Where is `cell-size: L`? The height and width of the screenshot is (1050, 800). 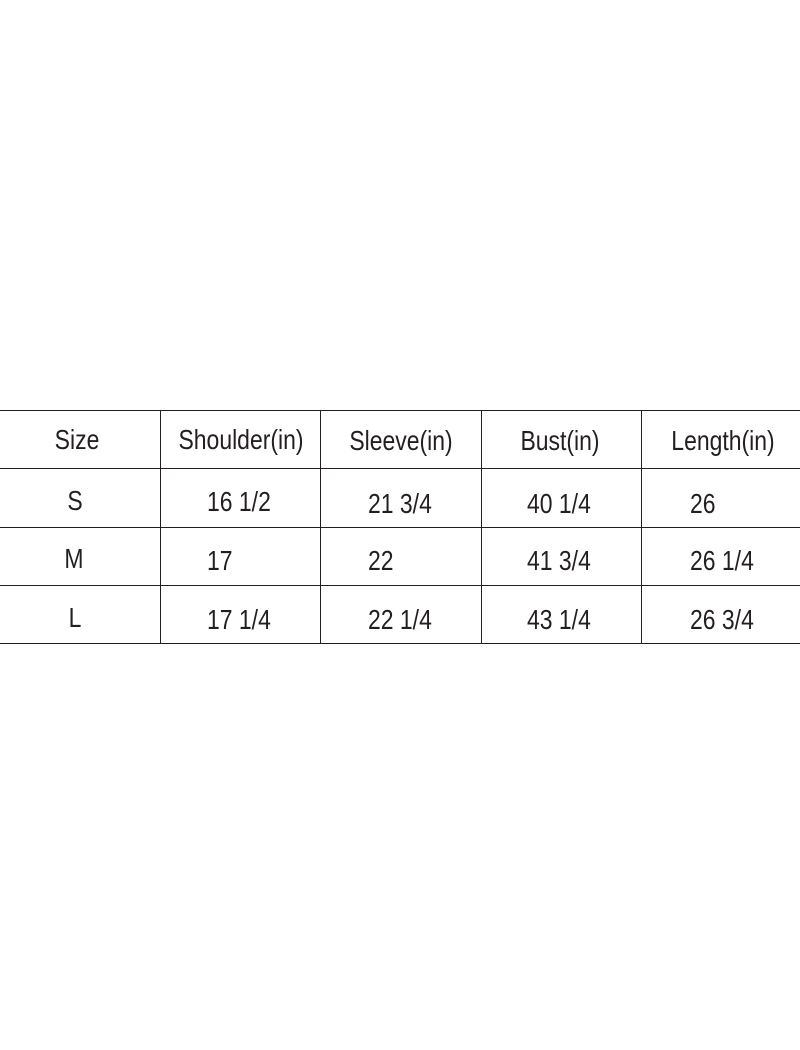
cell-size: L is located at coordinates (75, 617).